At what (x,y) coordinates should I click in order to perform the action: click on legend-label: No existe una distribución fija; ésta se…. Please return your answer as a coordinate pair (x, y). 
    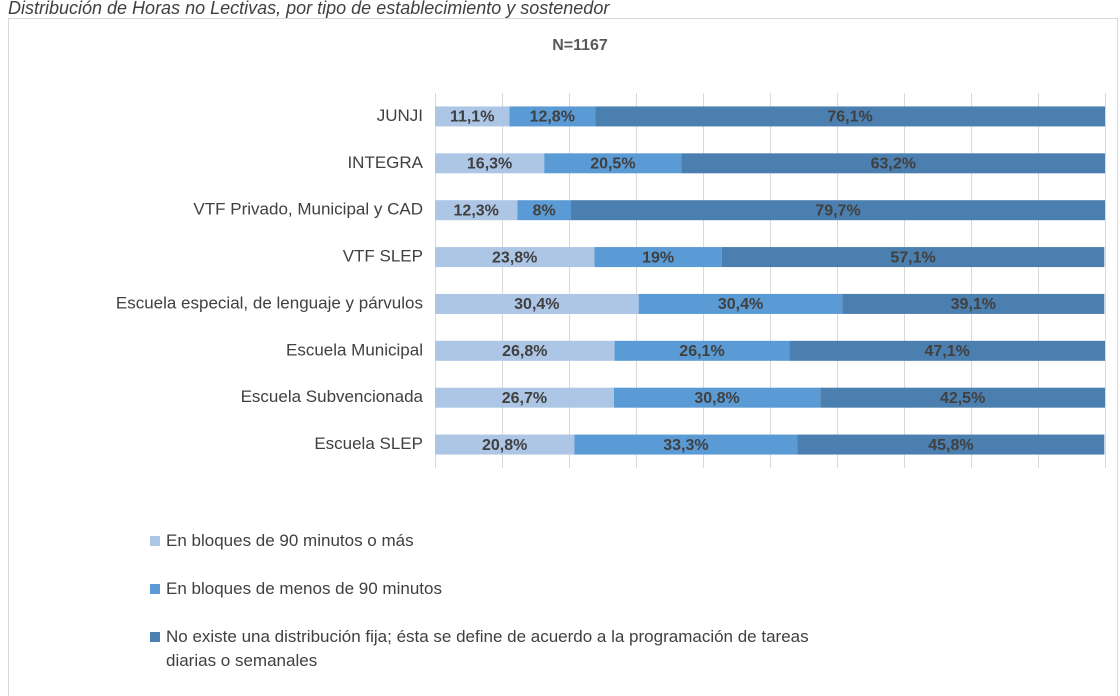
    Looking at the image, I should click on (487, 648).